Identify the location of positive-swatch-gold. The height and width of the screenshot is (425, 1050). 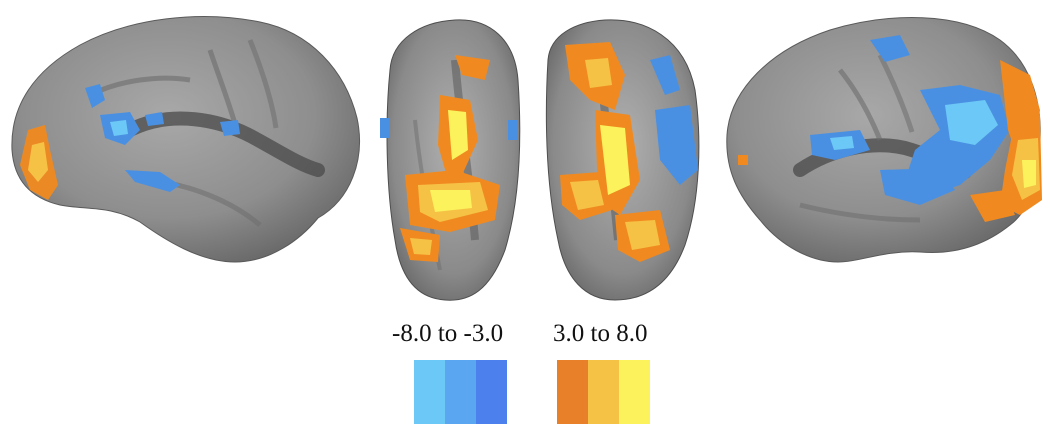
(603, 392).